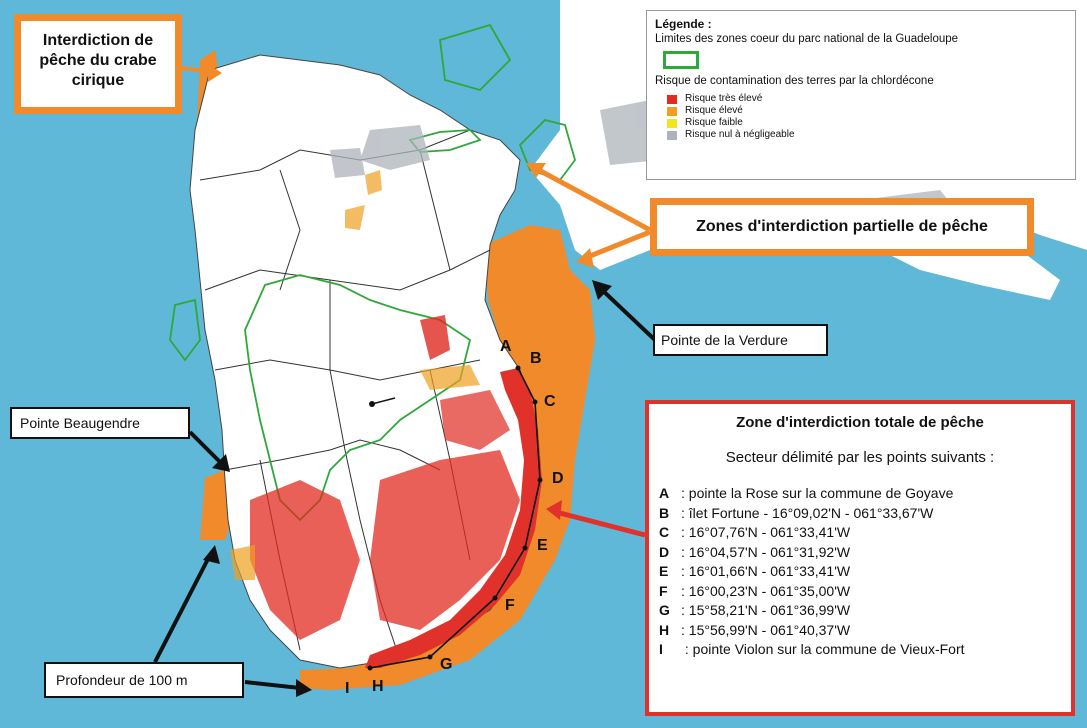  What do you see at coordinates (860, 553) in the screenshot?
I see `point-row: D : 16°04,57'N - 061°31,92'W` at bounding box center [860, 553].